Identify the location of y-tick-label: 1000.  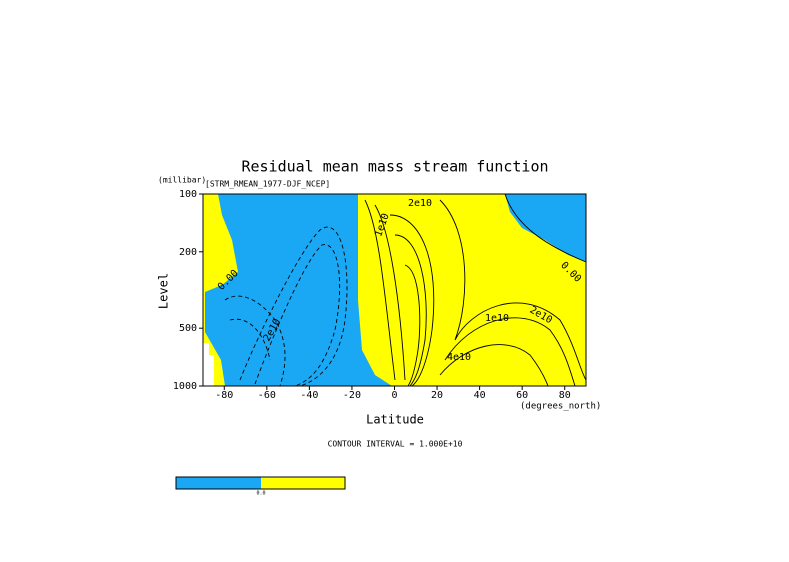
(185, 386).